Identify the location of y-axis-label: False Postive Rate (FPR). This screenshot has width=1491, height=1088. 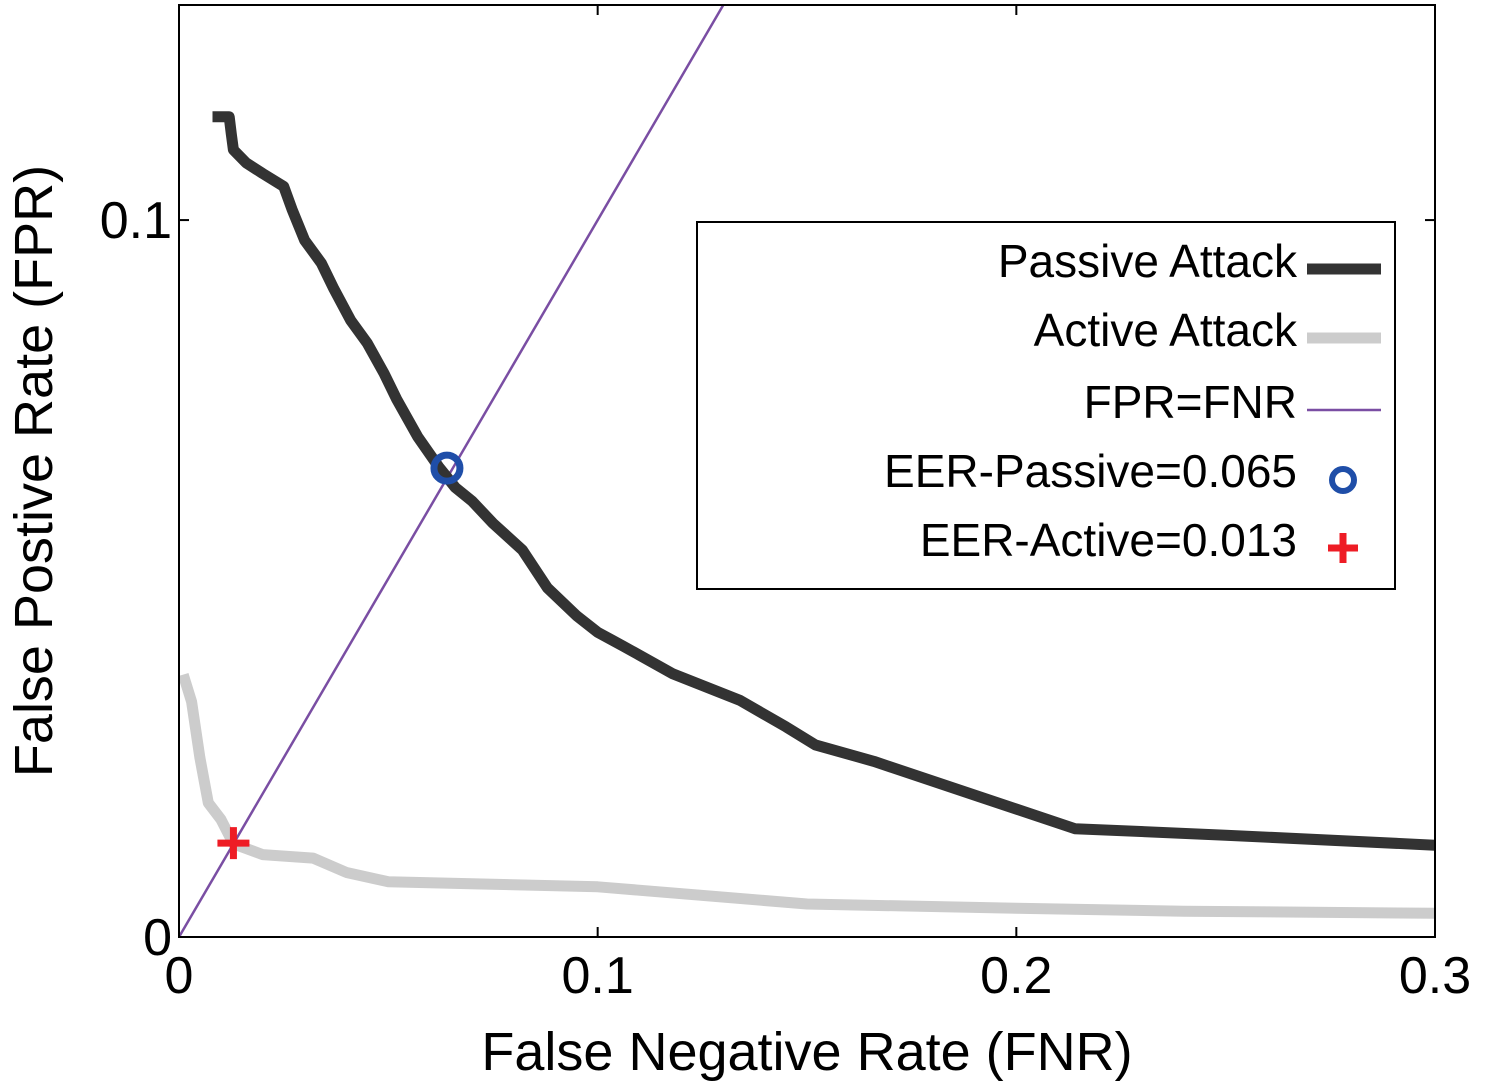
(34, 471).